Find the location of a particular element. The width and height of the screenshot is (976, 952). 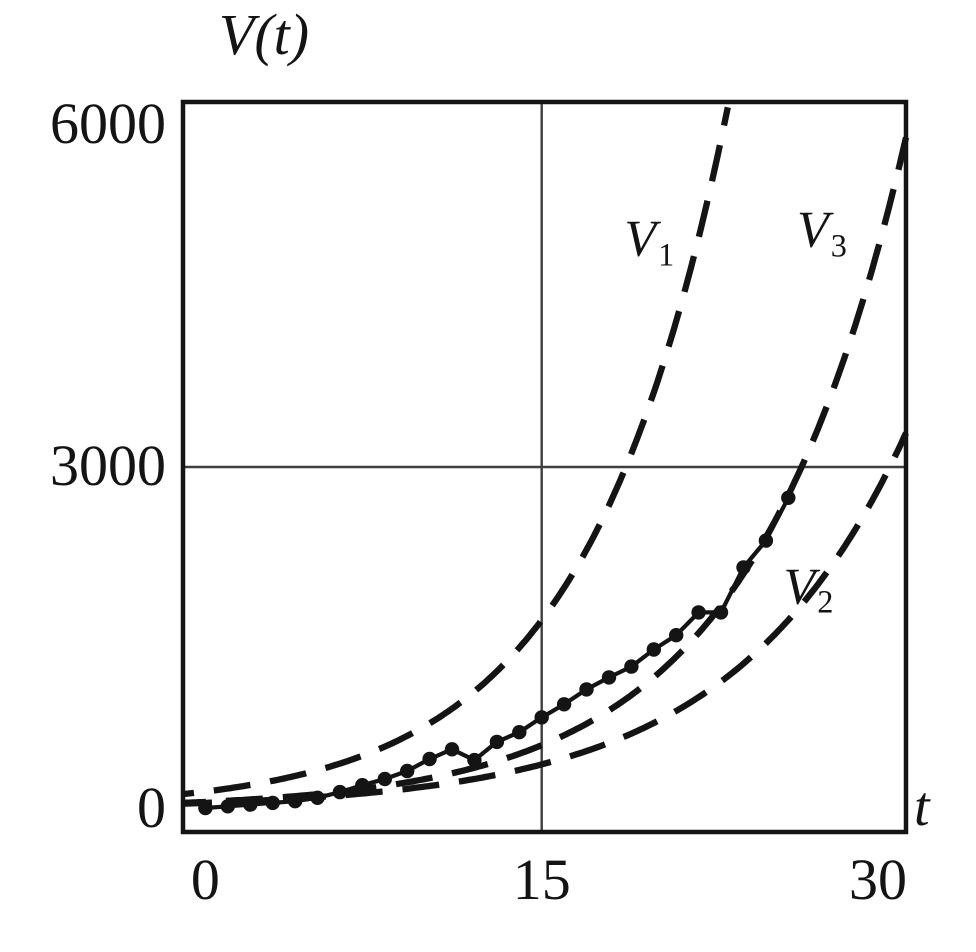

curve-label-v2: V2 is located at coordinates (809, 589).